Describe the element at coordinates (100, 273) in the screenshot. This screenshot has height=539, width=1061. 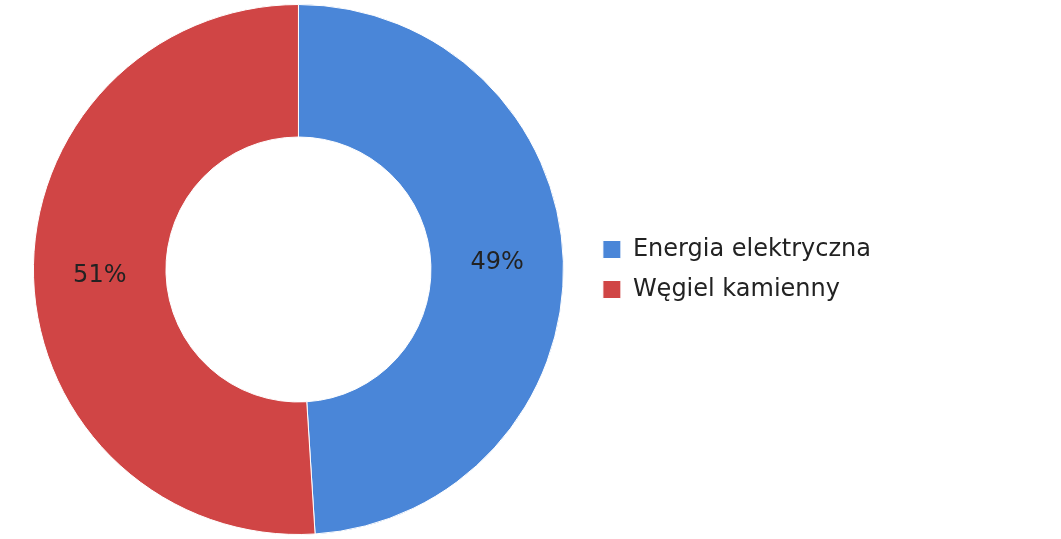
I see `data-label: 51%` at that location.